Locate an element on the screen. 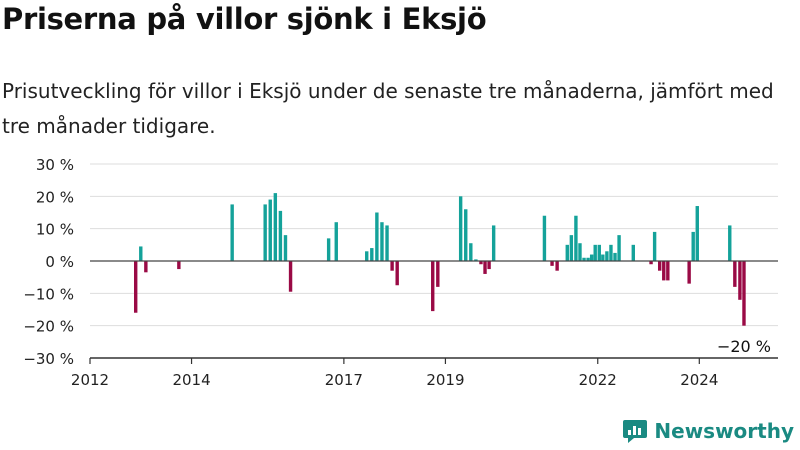 The height and width of the screenshot is (450, 800). x-tick-label: 2014 is located at coordinates (191, 380).